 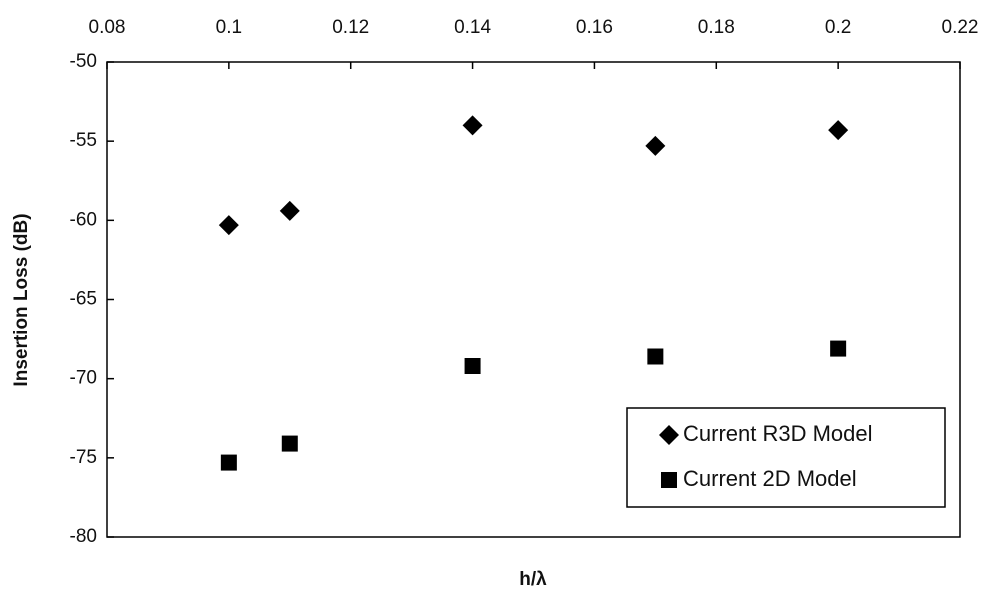 I want to click on y-tick-label: -50, so click(x=83, y=61).